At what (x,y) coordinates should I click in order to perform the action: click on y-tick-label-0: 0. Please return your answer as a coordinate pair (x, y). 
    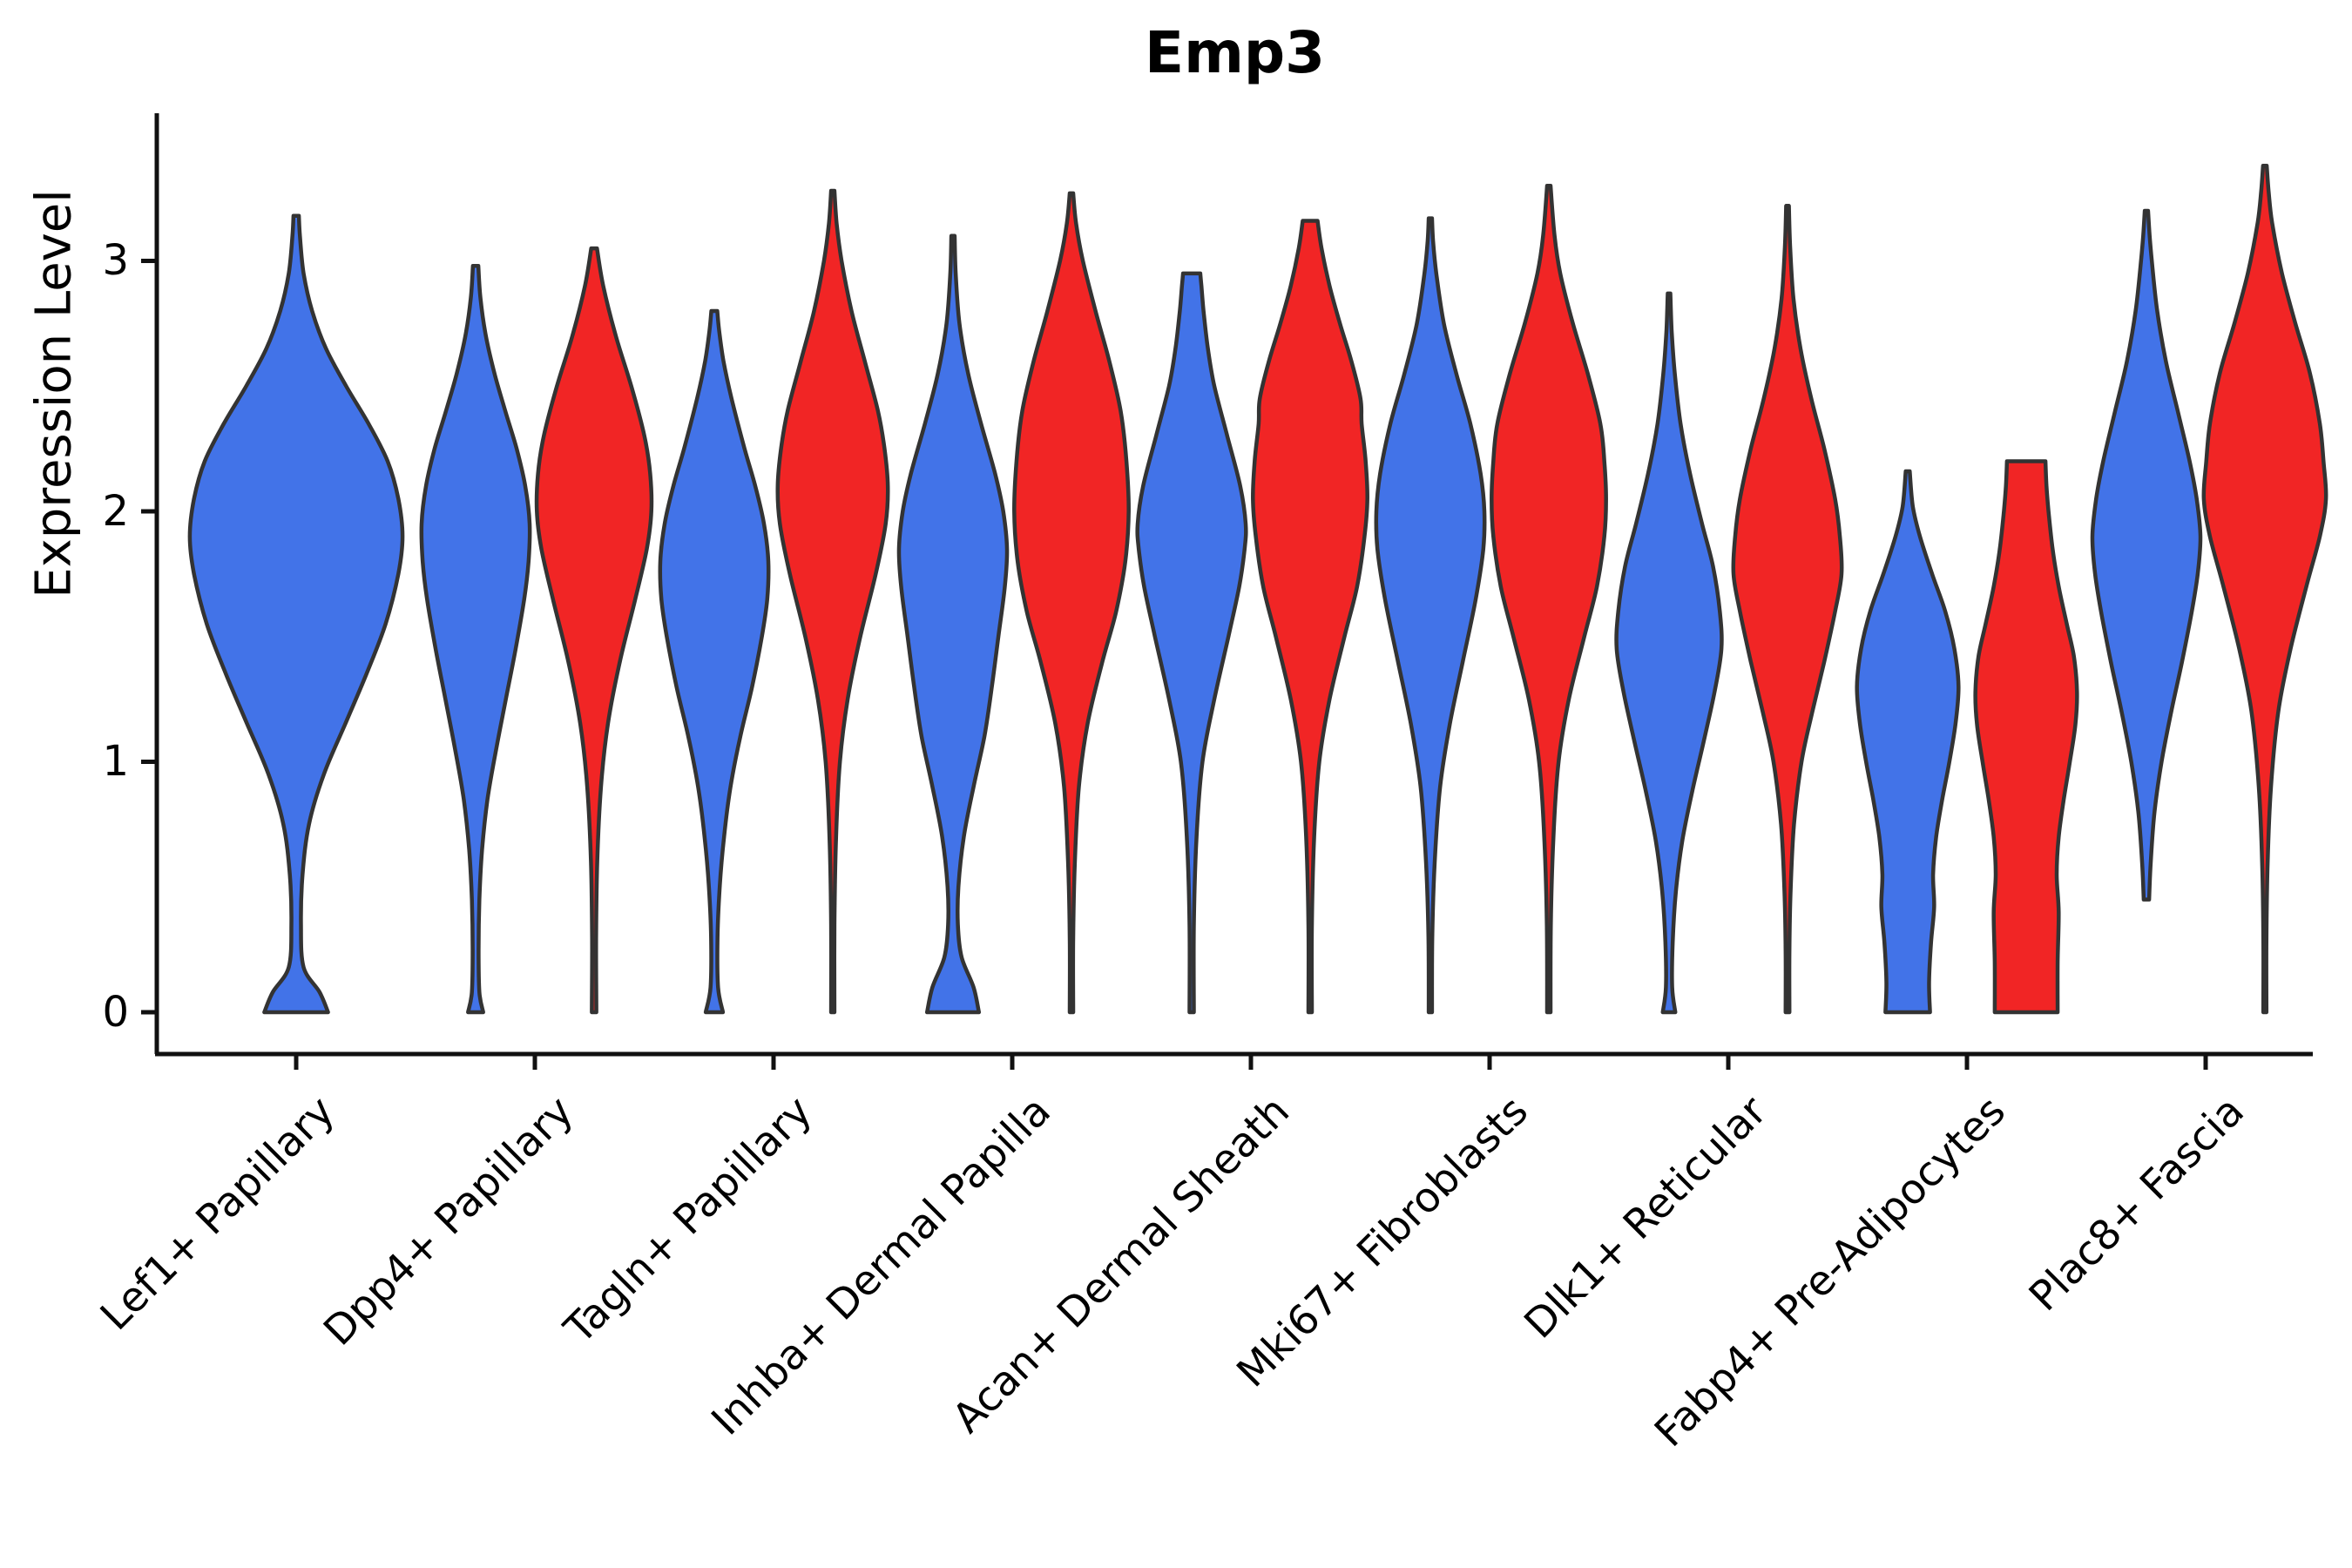
    Looking at the image, I should click on (115, 1013).